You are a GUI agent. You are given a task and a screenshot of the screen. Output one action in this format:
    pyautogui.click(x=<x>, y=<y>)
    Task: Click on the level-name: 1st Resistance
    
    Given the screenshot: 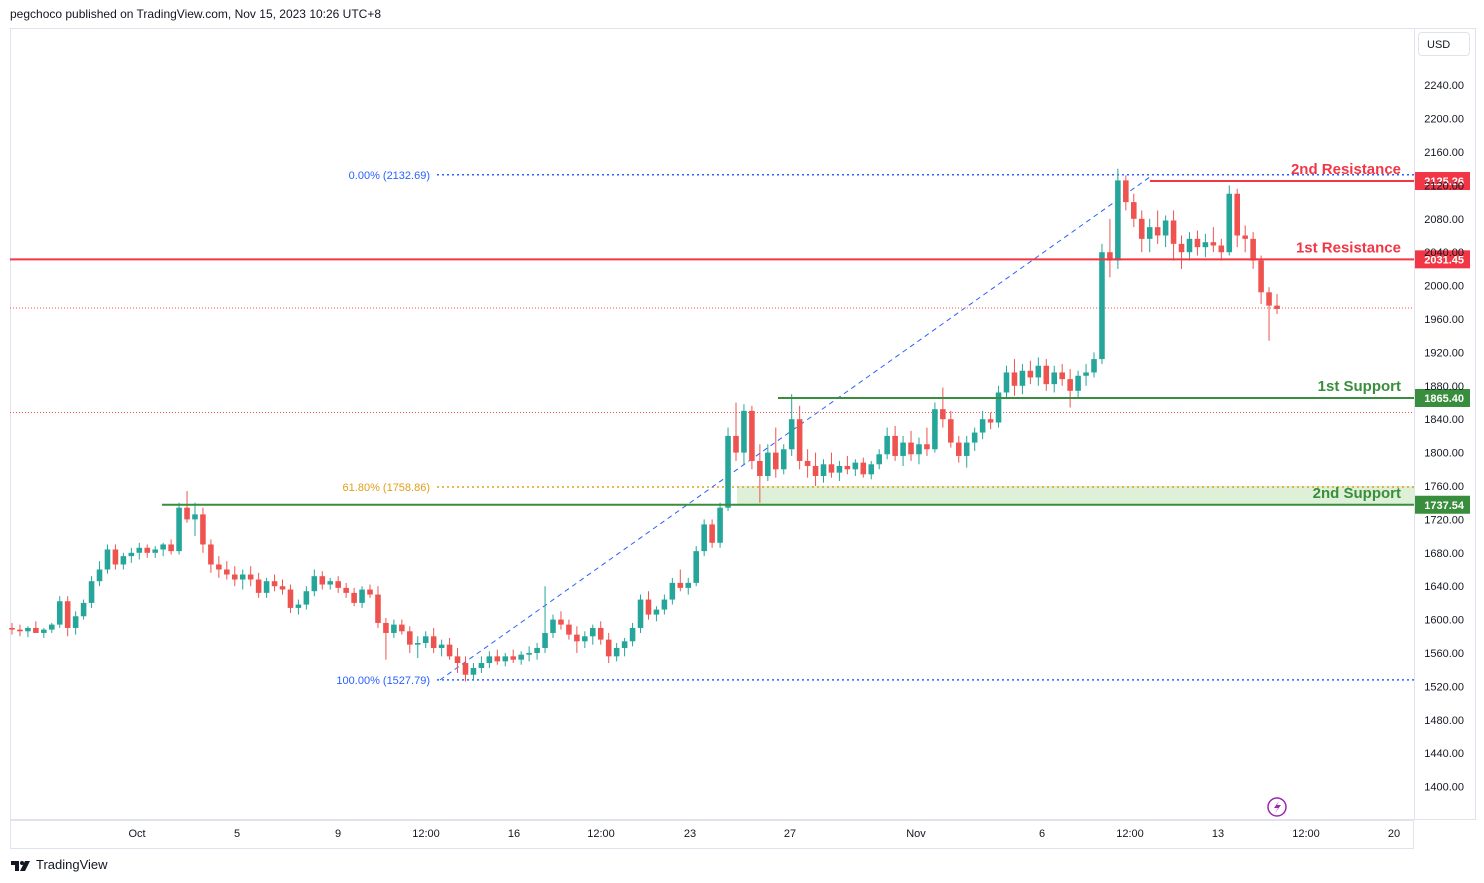 What is the action you would take?
    pyautogui.click(x=1348, y=247)
    